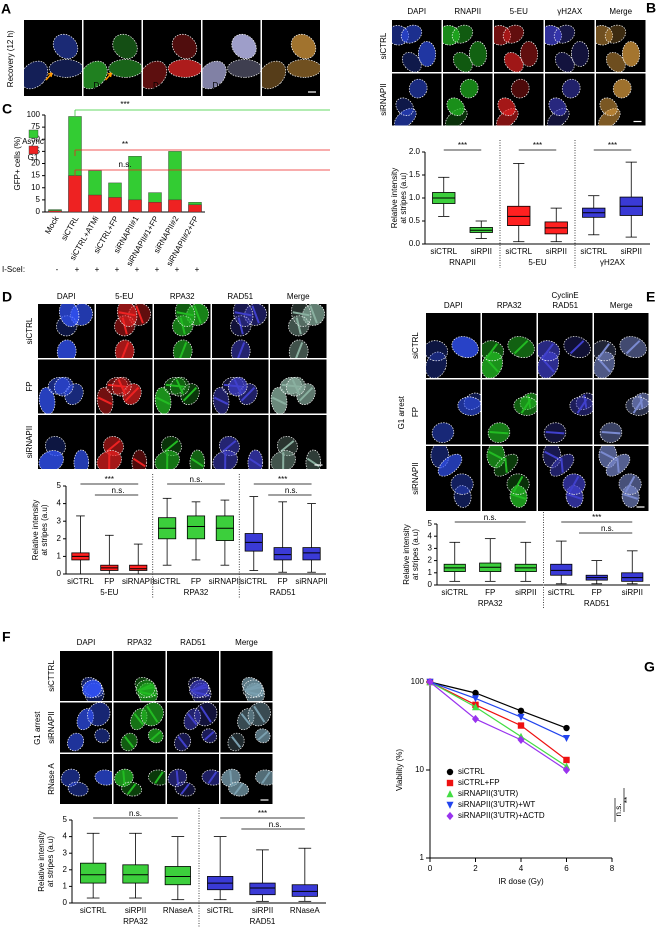 The image size is (662, 928). What do you see at coordinates (109, 592) in the screenshot?
I see `group-label: 5-EU` at bounding box center [109, 592].